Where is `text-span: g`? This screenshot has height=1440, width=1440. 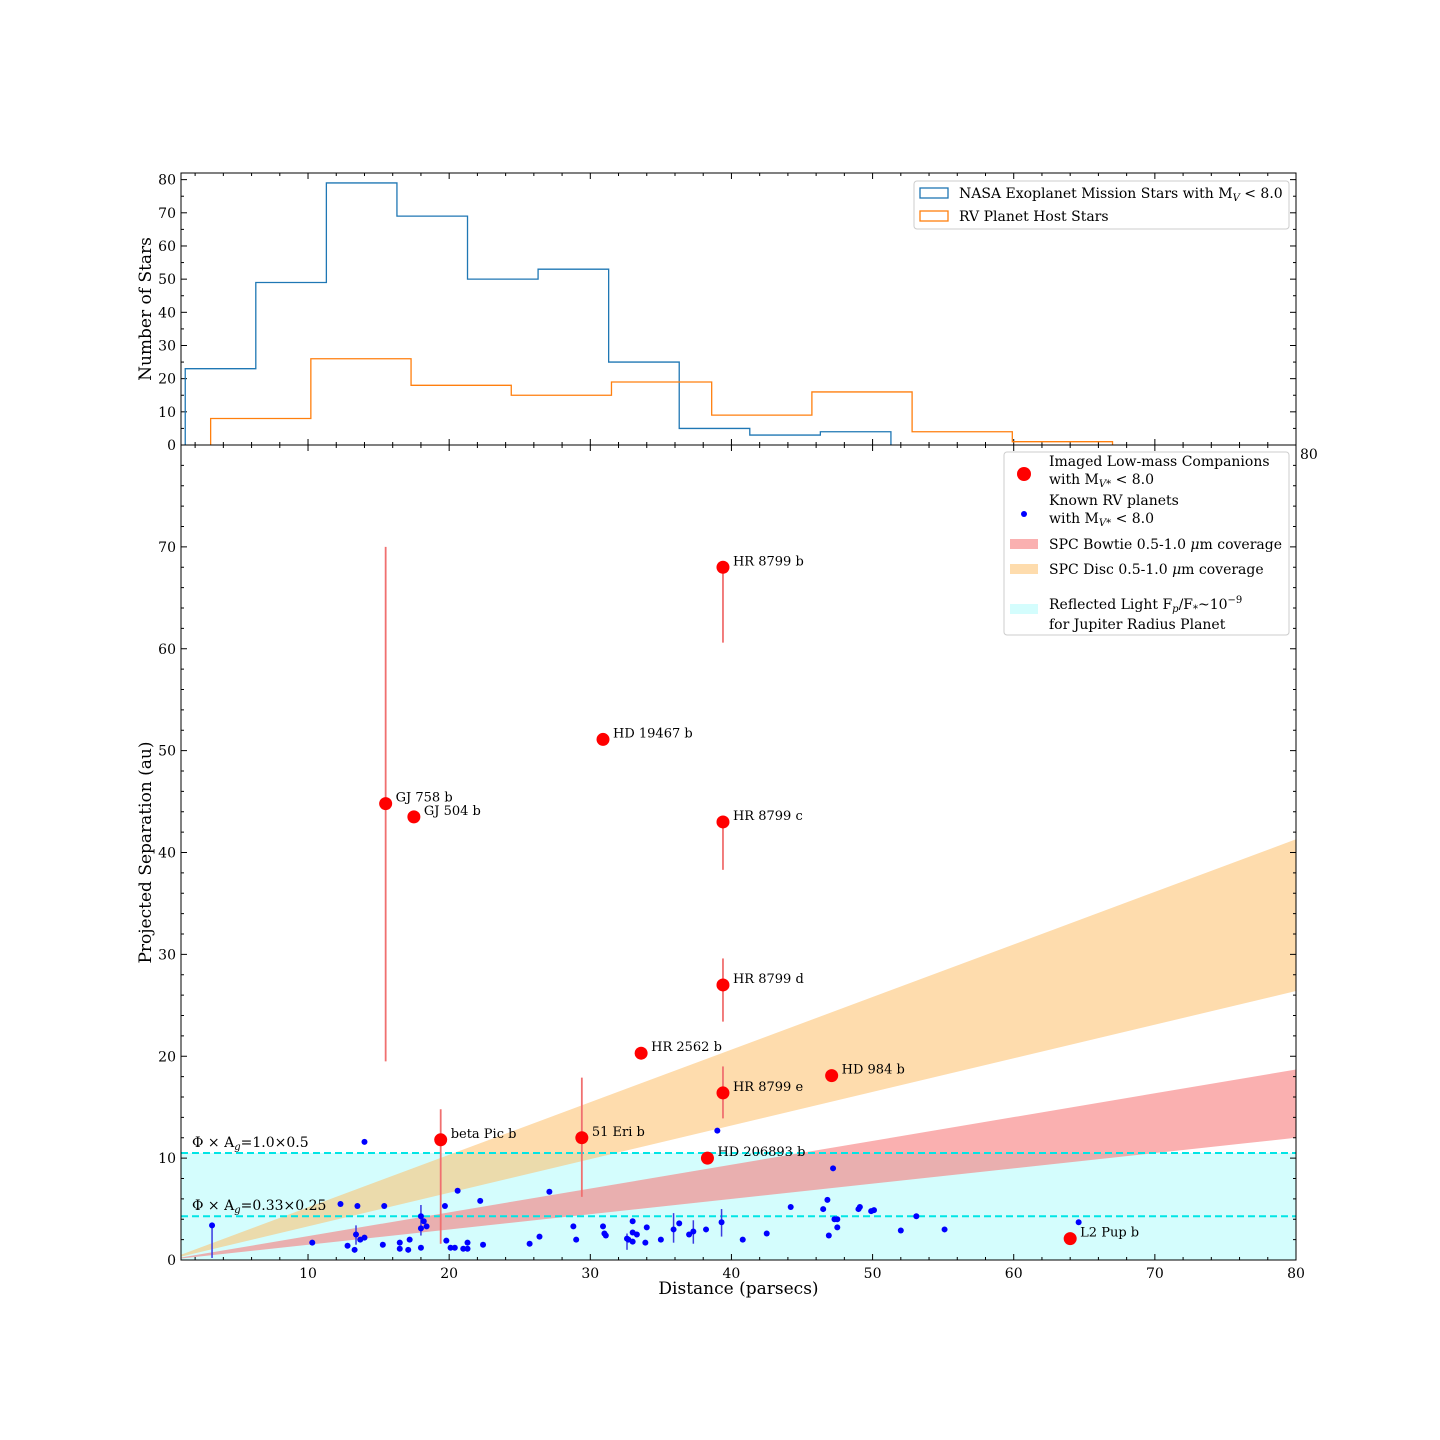
text-span: g is located at coordinates (237, 1210).